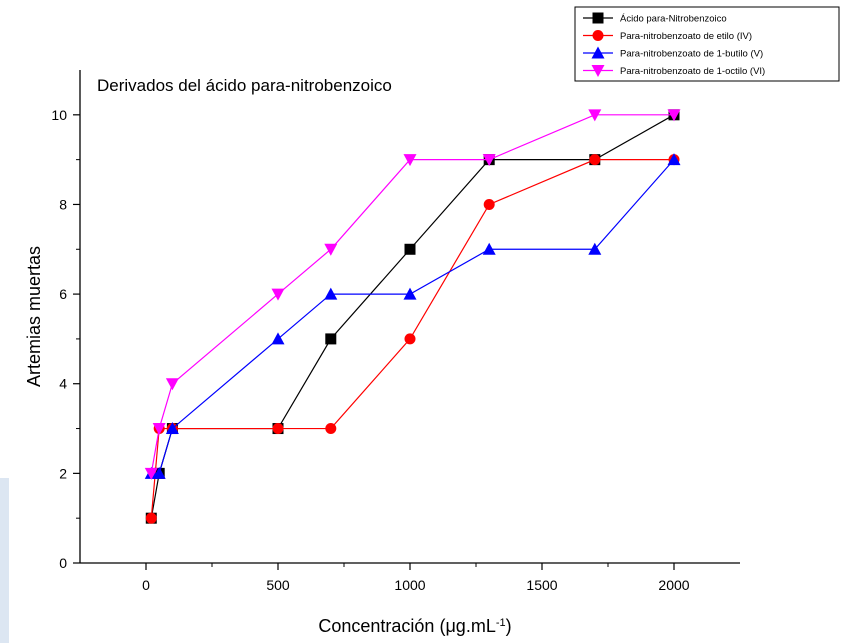 The height and width of the screenshot is (643, 842). Describe the element at coordinates (59, 115) in the screenshot. I see `y-tick-label: 10` at that location.